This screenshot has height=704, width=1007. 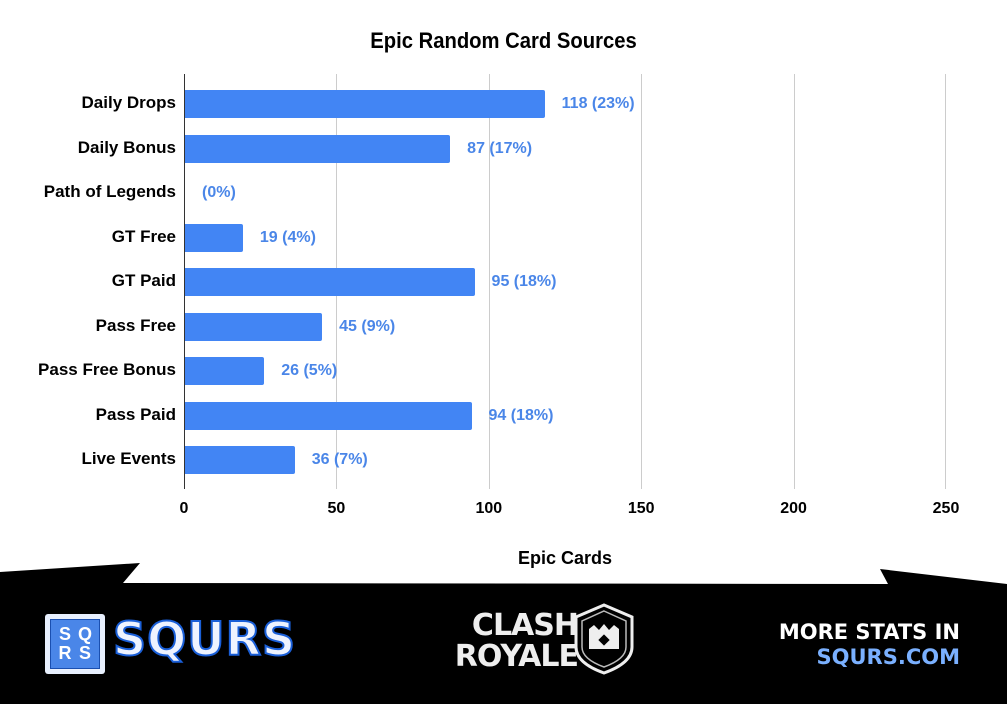 What do you see at coordinates (641, 508) in the screenshot?
I see `x-tick-label: 150` at bounding box center [641, 508].